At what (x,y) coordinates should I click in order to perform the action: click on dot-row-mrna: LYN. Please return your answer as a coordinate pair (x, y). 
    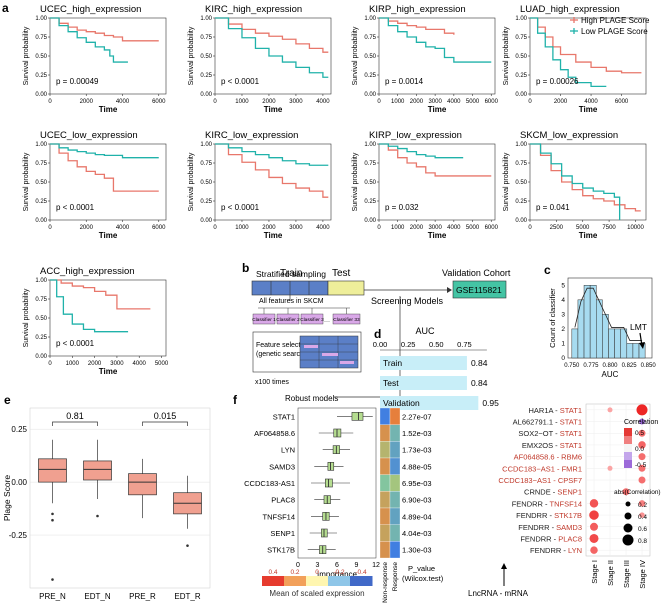
    Looking at the image, I should click on (575, 550).